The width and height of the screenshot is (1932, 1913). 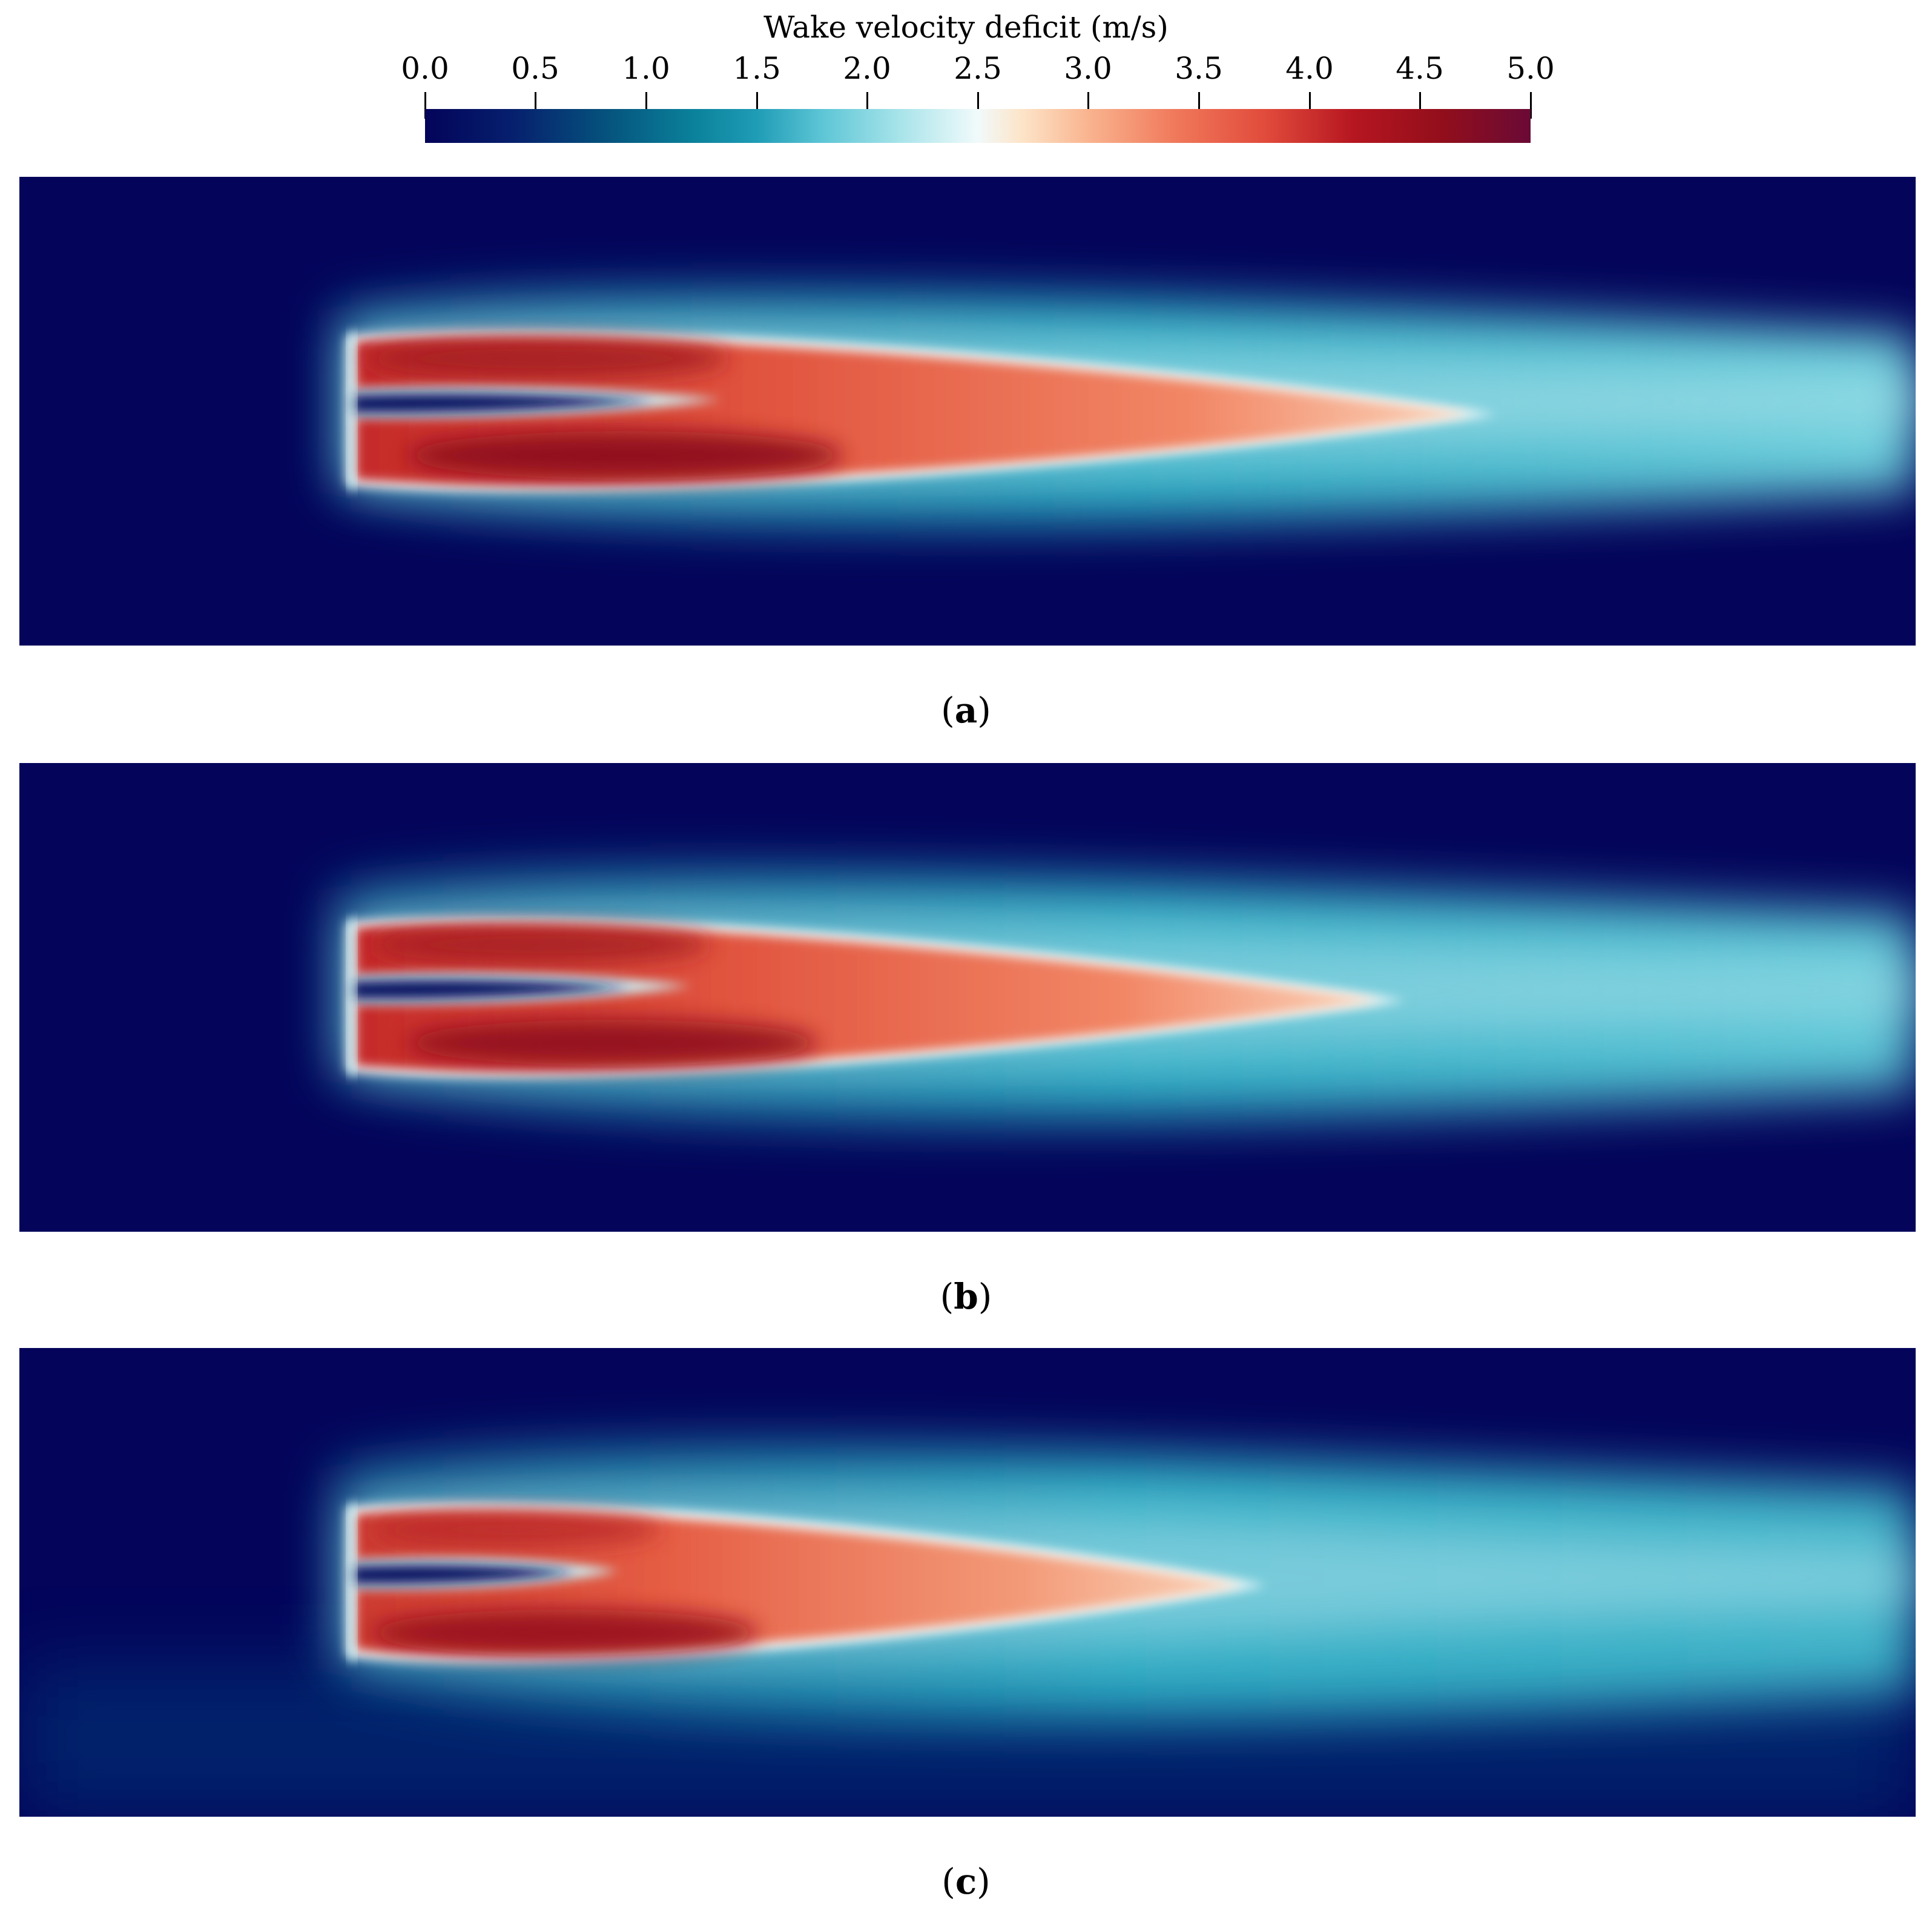 I want to click on colorbar-tick-label: 4.0, so click(x=1309, y=68).